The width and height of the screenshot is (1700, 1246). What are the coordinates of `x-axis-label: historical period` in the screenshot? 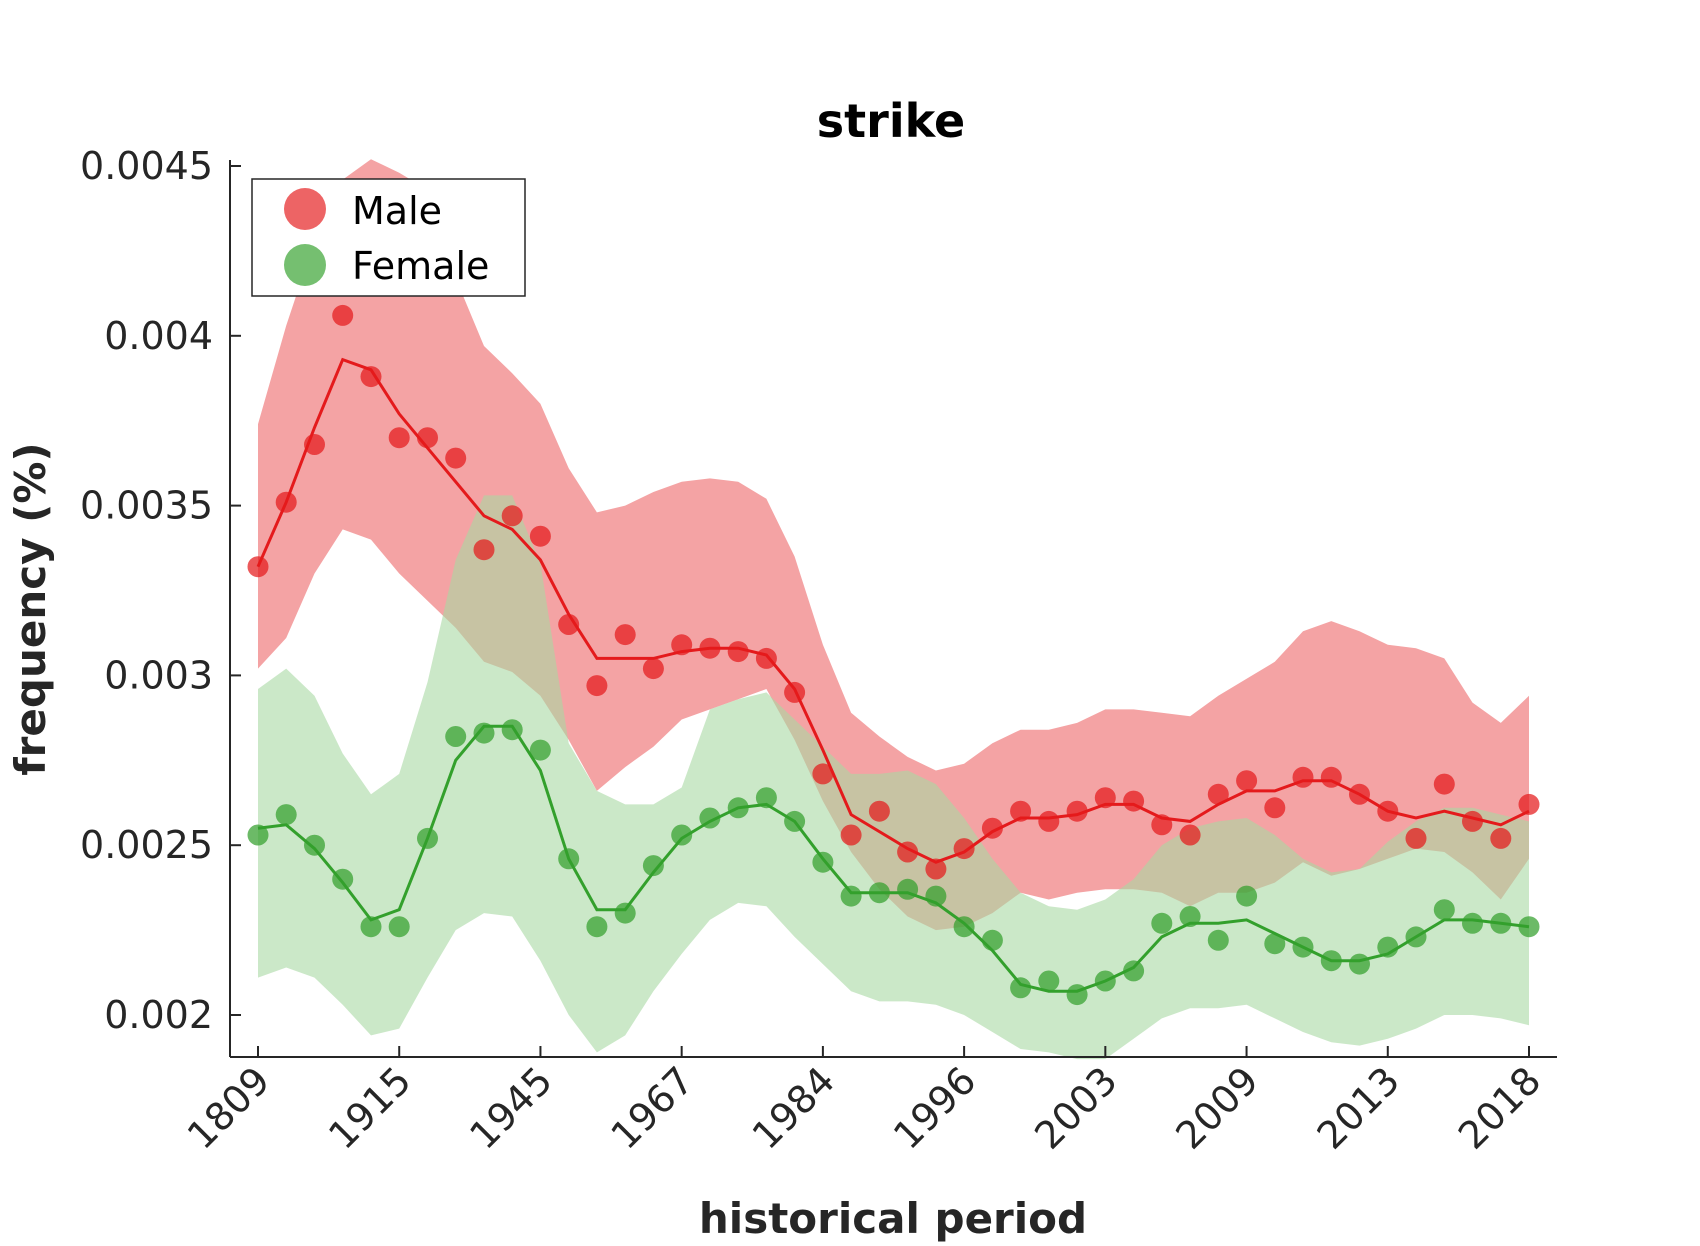 It's located at (893, 1218).